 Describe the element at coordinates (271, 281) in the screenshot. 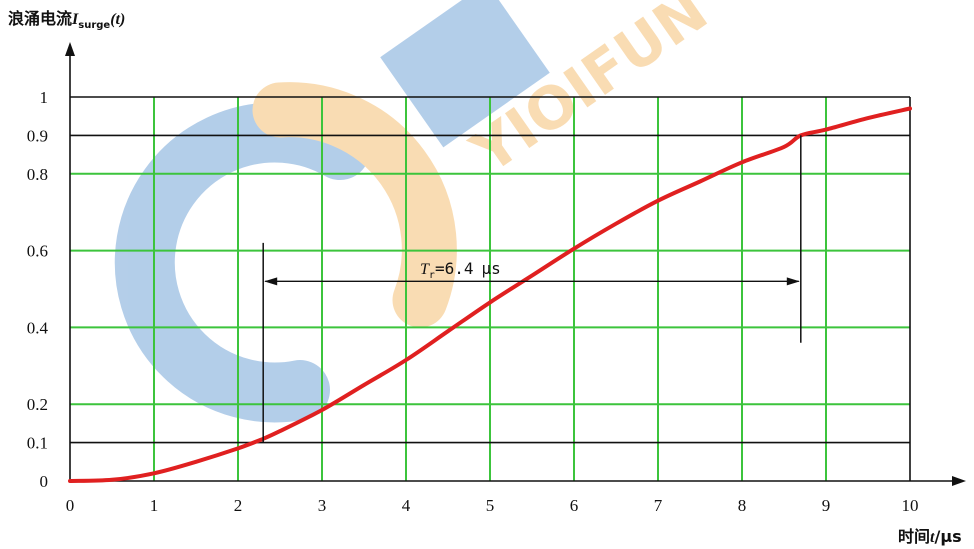

I see `rise-time-left-arrow` at that location.